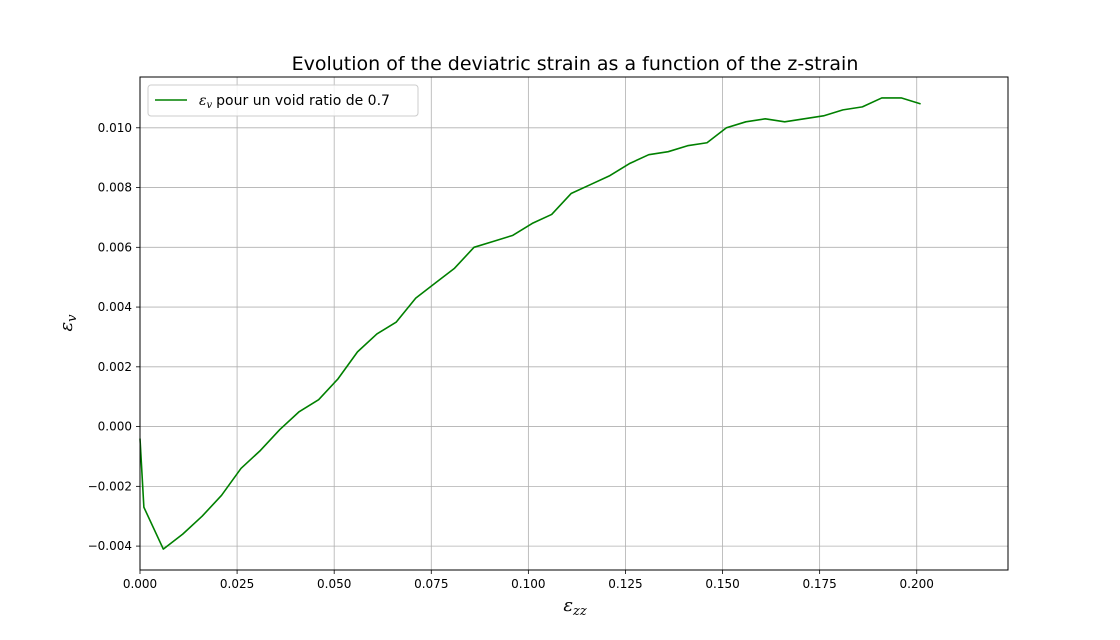 This screenshot has height=640, width=1120. I want to click on x-tick-label: 0.125, so click(625, 584).